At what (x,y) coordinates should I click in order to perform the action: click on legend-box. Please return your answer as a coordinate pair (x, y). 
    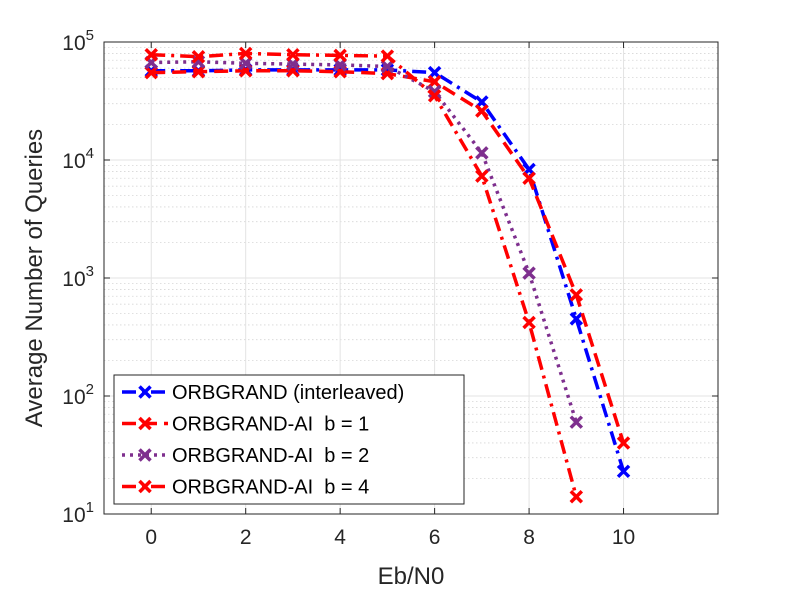
    Looking at the image, I should click on (289, 439).